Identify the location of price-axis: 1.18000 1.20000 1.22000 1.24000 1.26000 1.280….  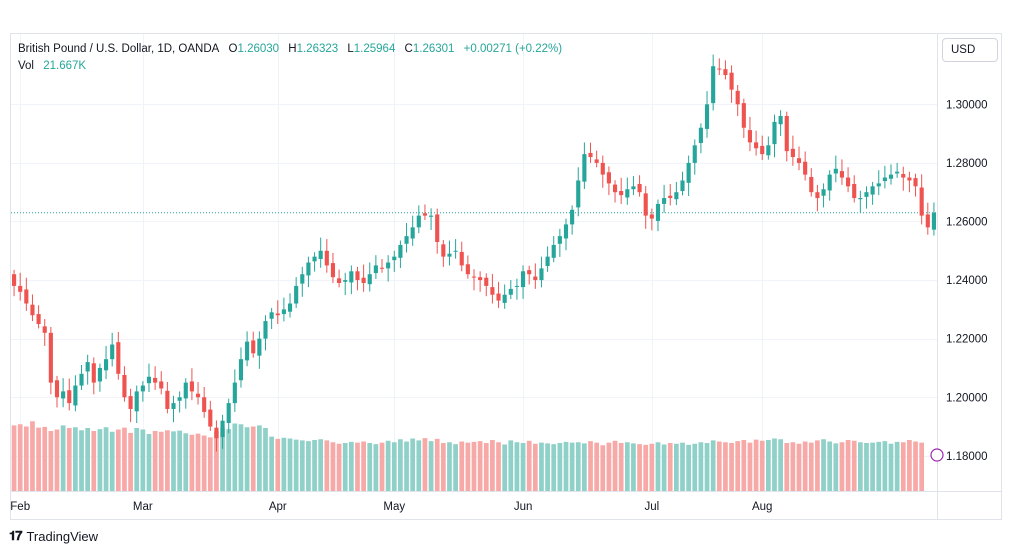
(967, 252).